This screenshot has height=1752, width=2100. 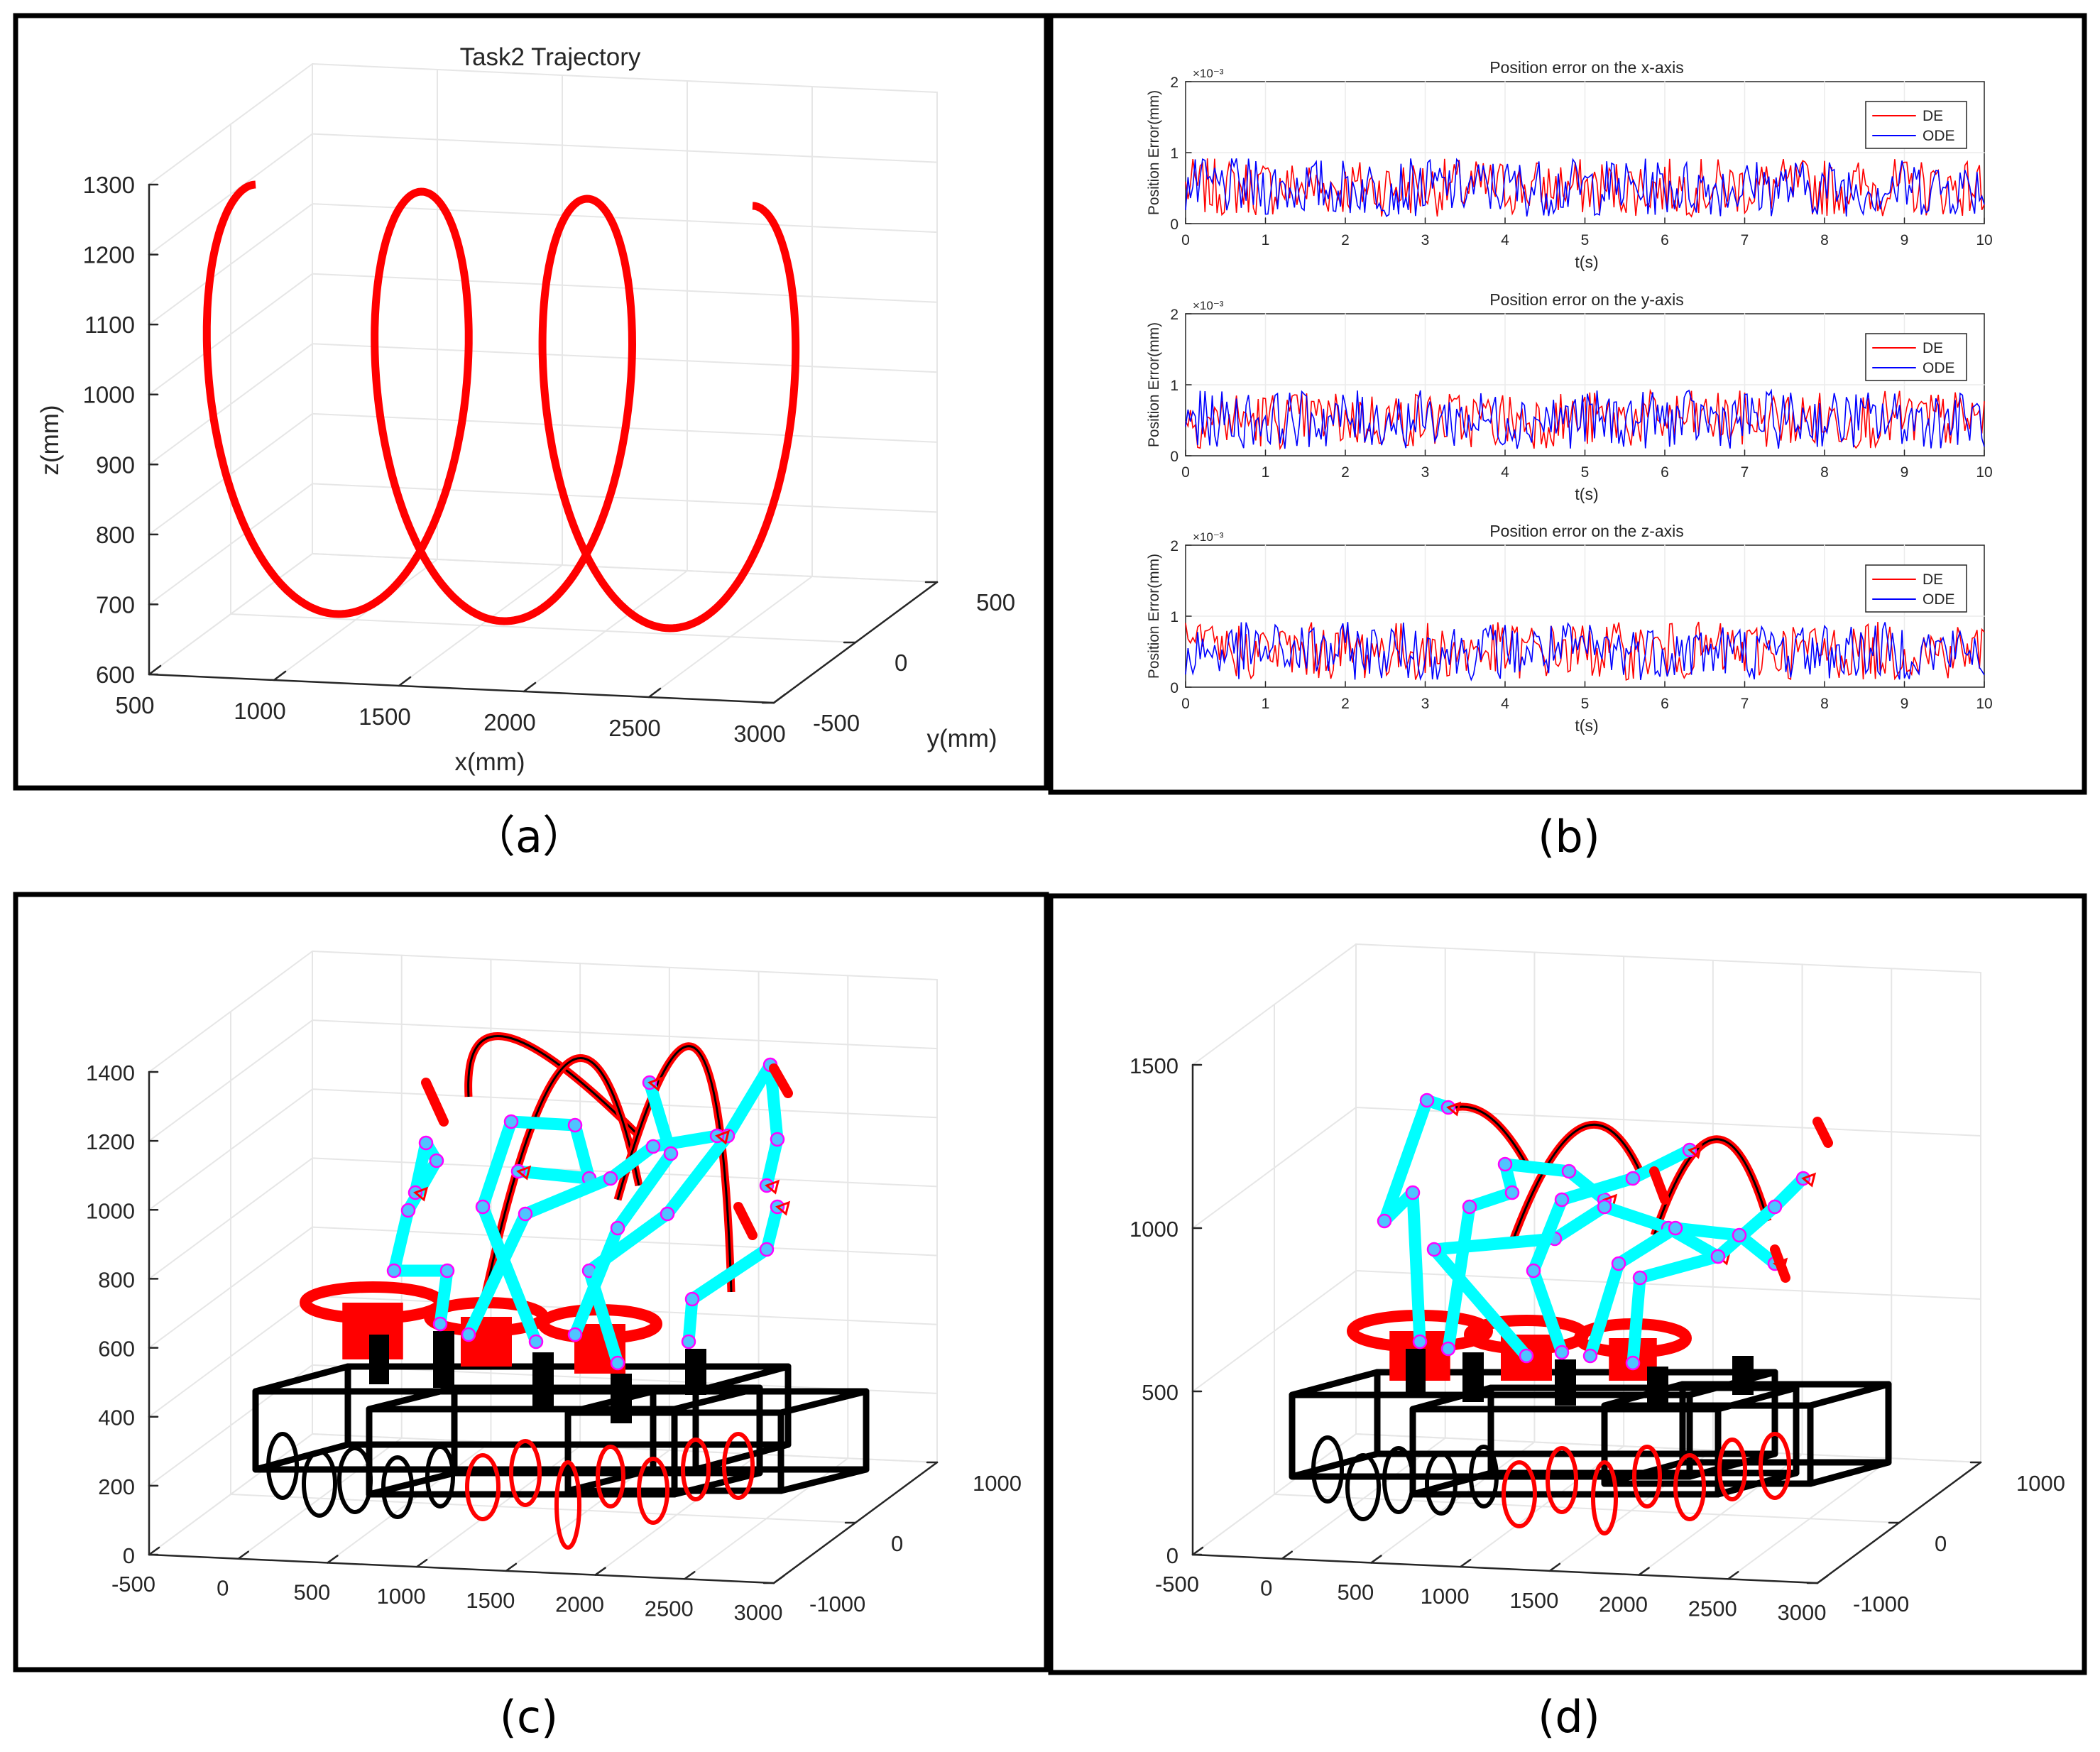 What do you see at coordinates (961, 739) in the screenshot?
I see `y-axis-label: y(mm)` at bounding box center [961, 739].